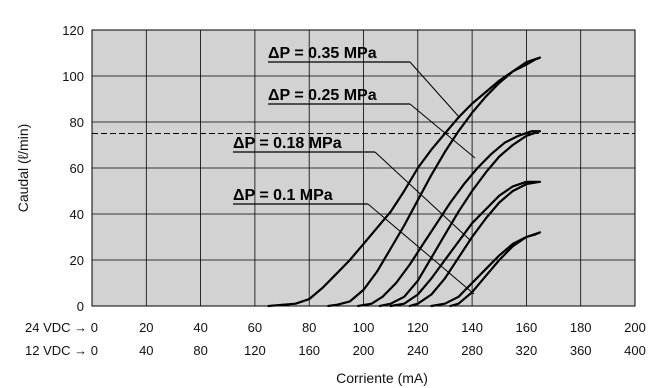 Image resolution: width=656 pixels, height=388 pixels. I want to click on y-axis-title: Caudal (ℓ/min), so click(23, 168).